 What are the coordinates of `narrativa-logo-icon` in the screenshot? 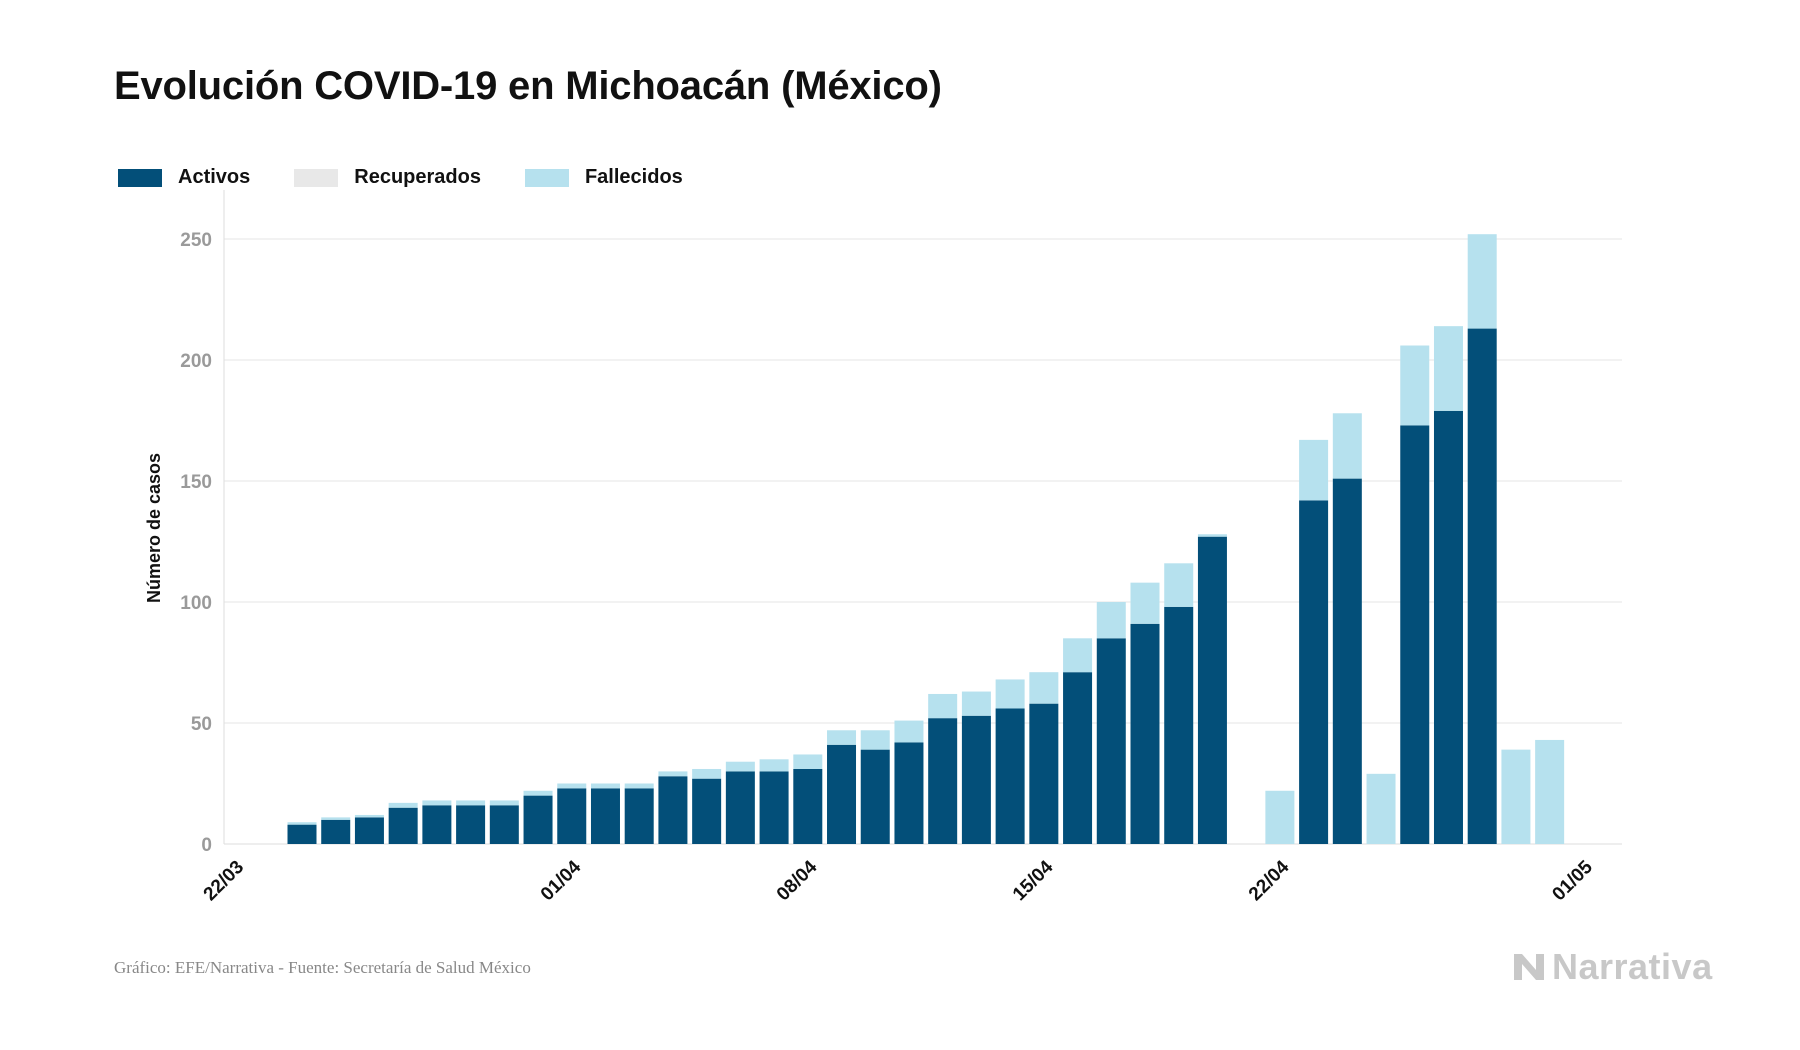 It's located at (1529, 967).